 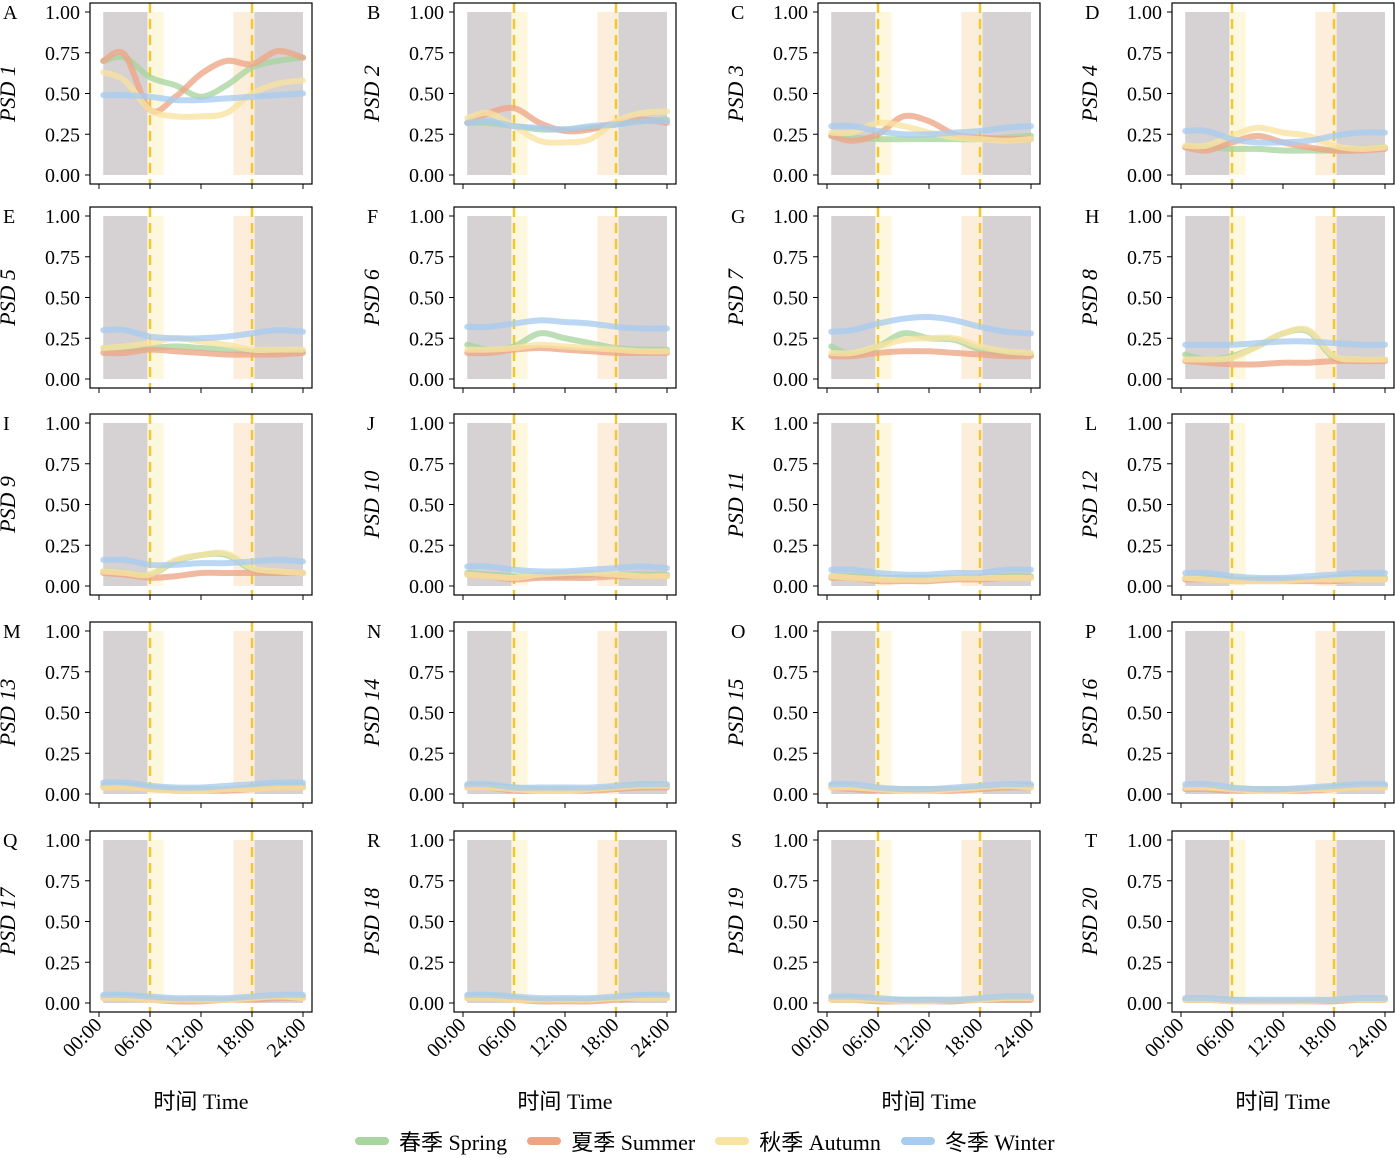 What do you see at coordinates (10, 298) in the screenshot?
I see `y-axis-label: PSD 5` at bounding box center [10, 298].